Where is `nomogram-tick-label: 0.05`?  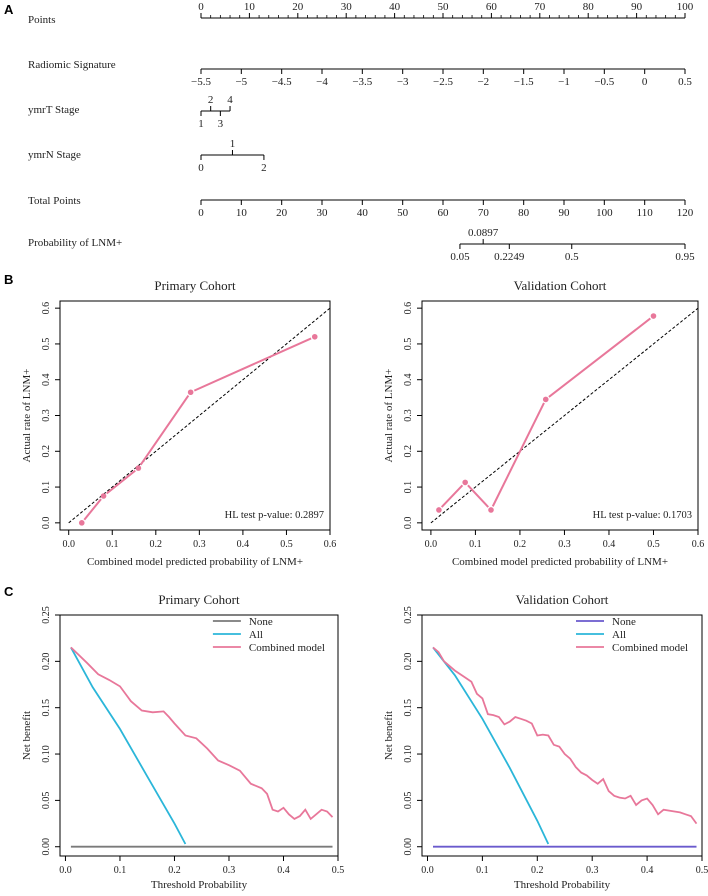
nomogram-tick-label: 0.05 is located at coordinates (460, 257).